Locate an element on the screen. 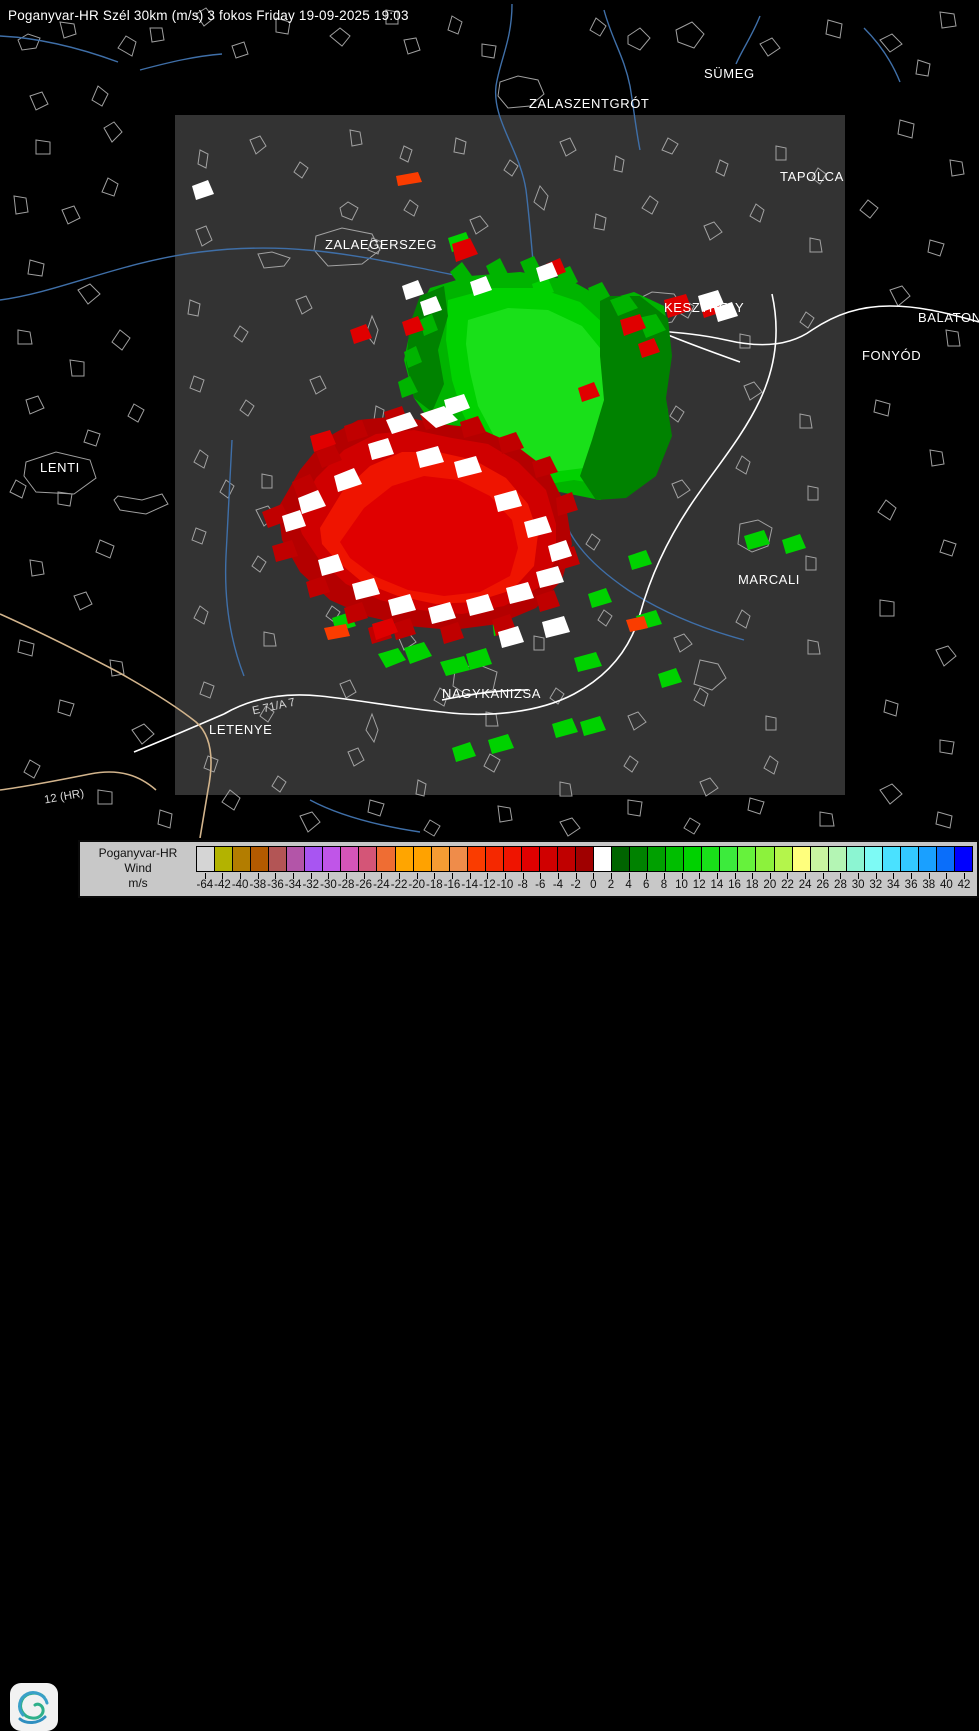 This screenshot has height=1731, width=979. tick-label-13: -18 is located at coordinates (435, 885).